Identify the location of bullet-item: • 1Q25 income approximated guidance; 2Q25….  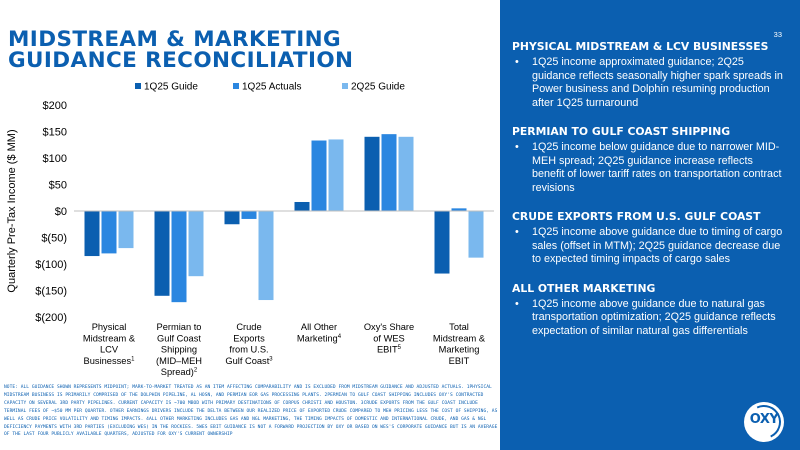
(648, 83).